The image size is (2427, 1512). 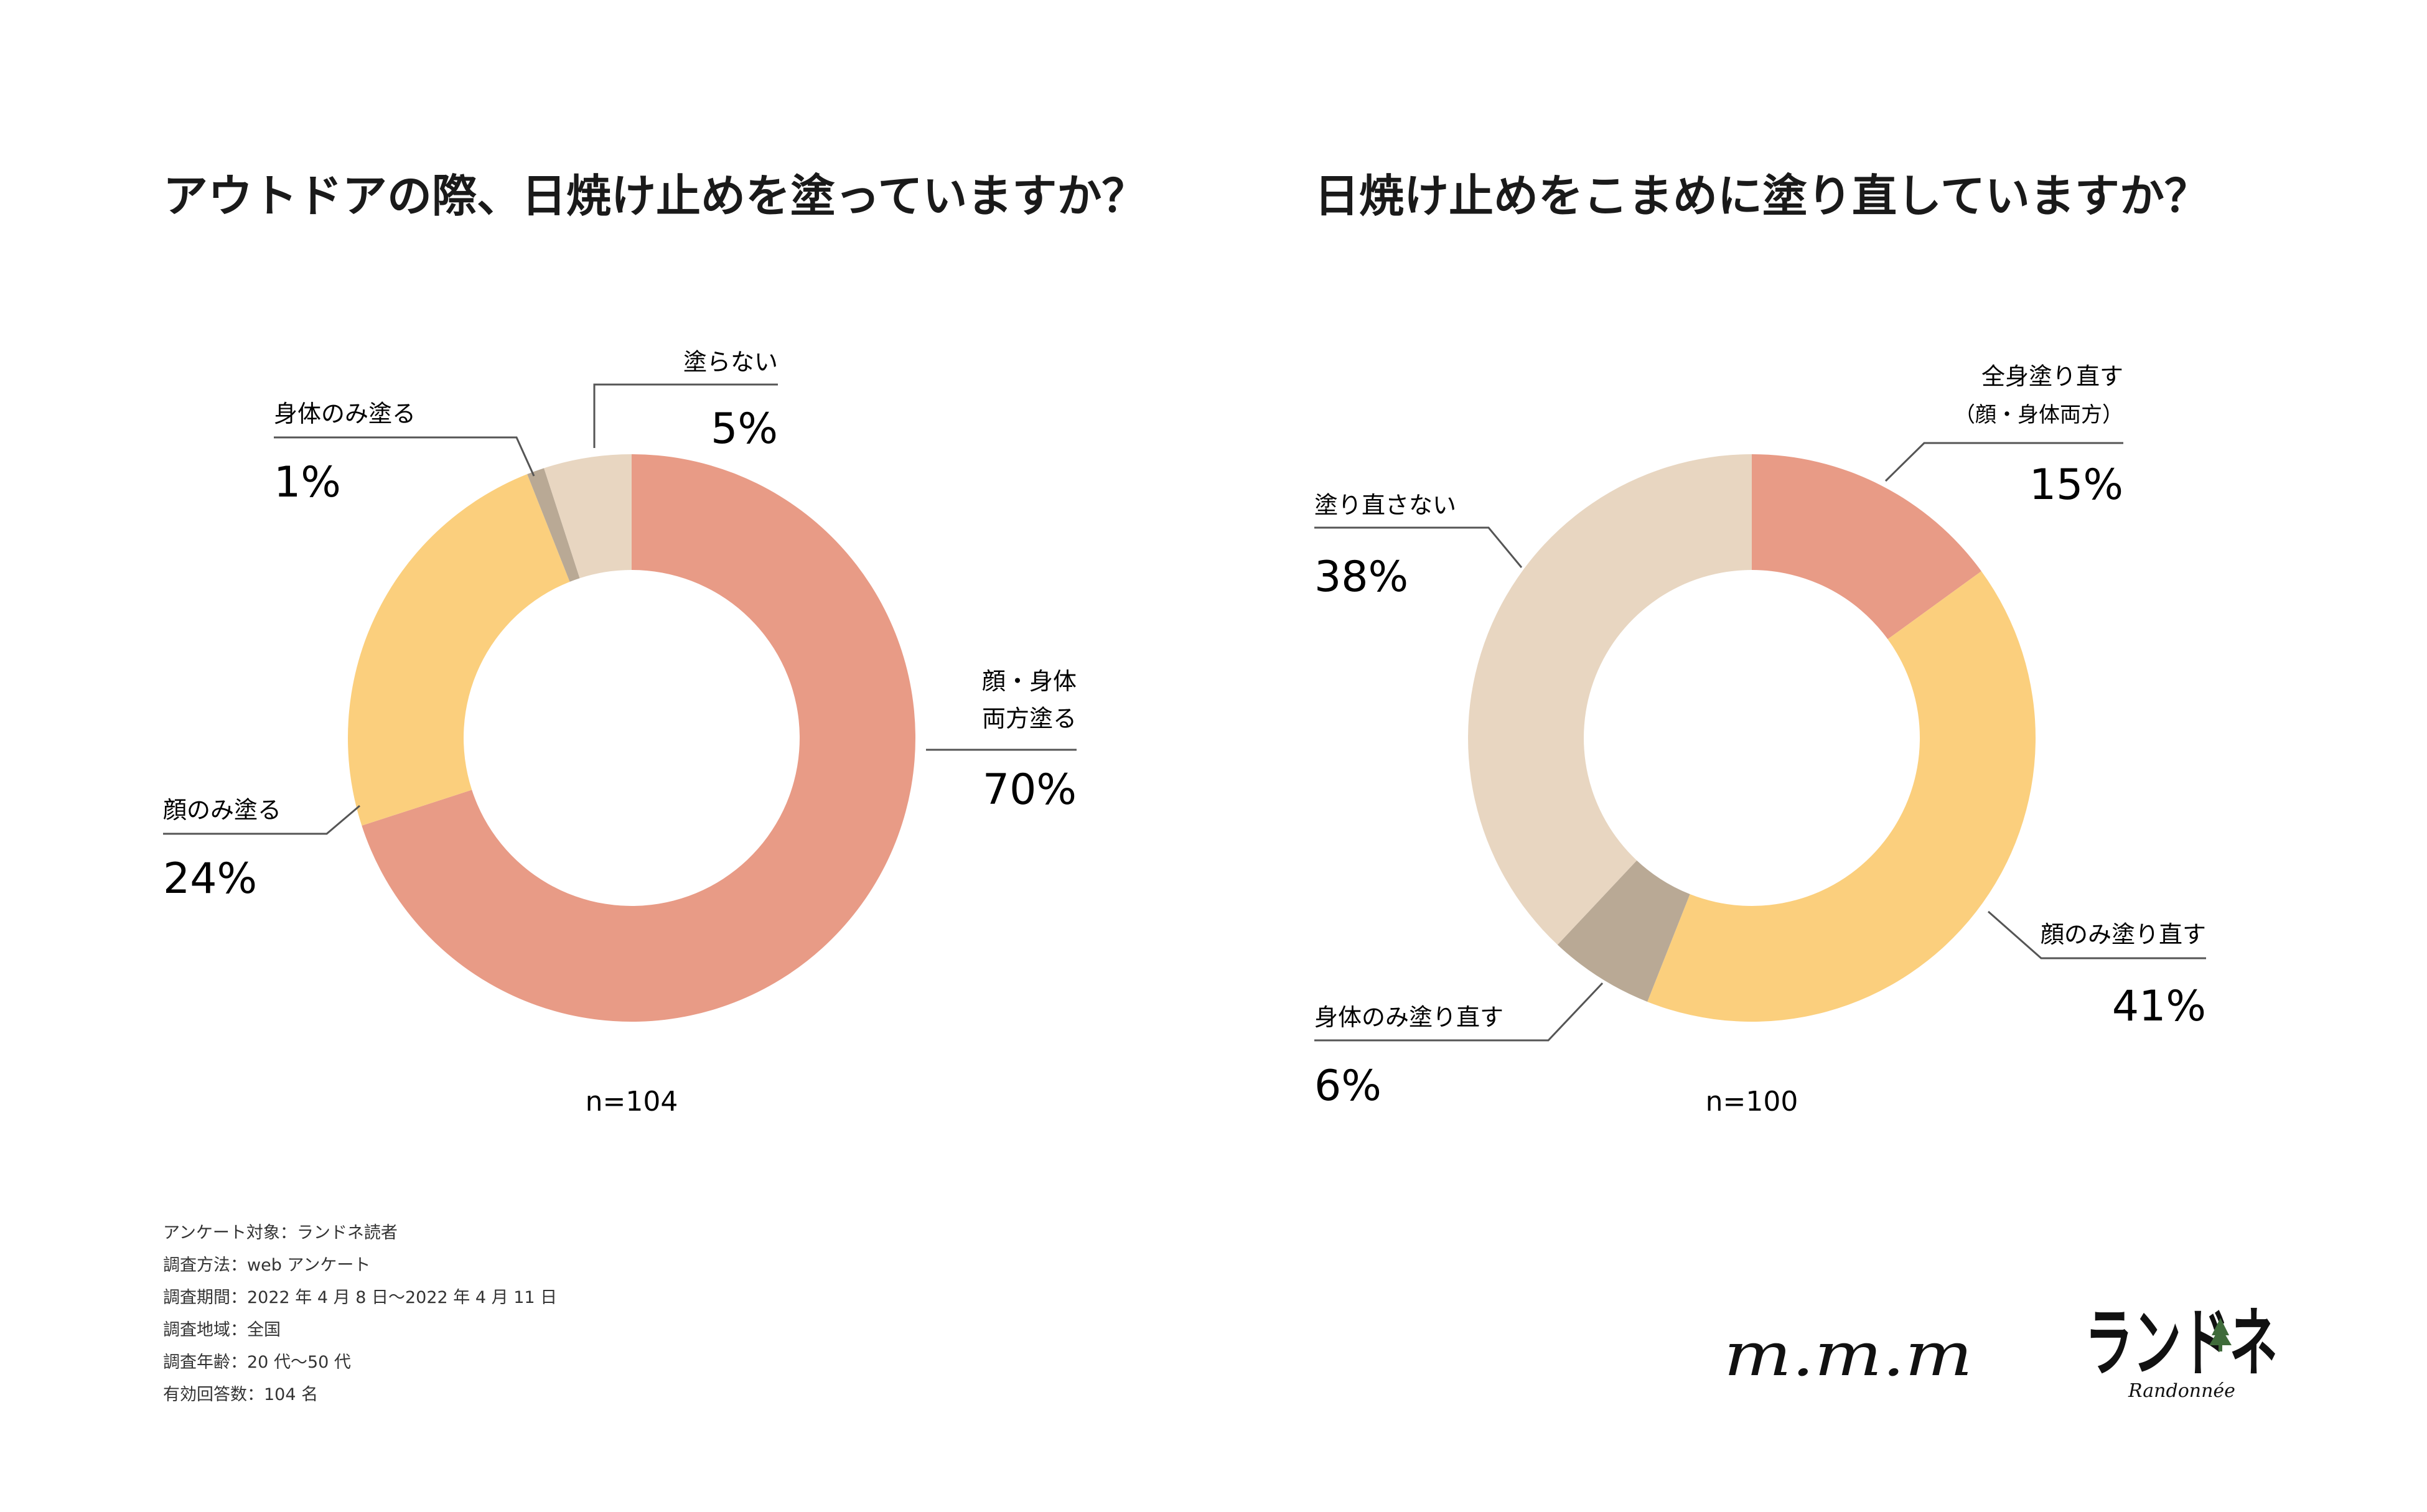 I want to click on randonnee-logo: ランドネ Randonnée, so click(x=2182, y=1351).